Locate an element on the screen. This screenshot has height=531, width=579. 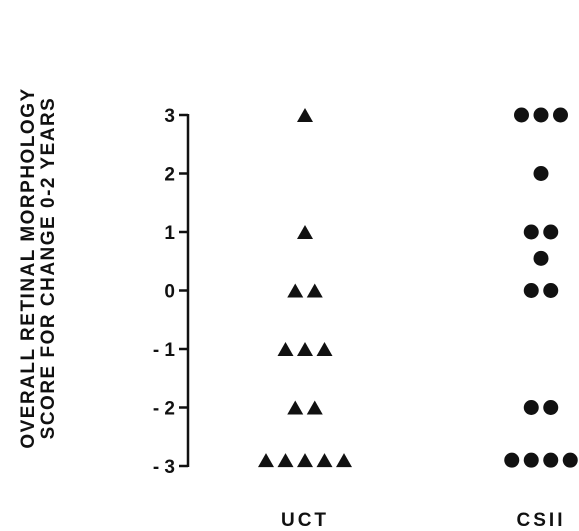
y-tick-label: - 1 is located at coordinates (164, 350).